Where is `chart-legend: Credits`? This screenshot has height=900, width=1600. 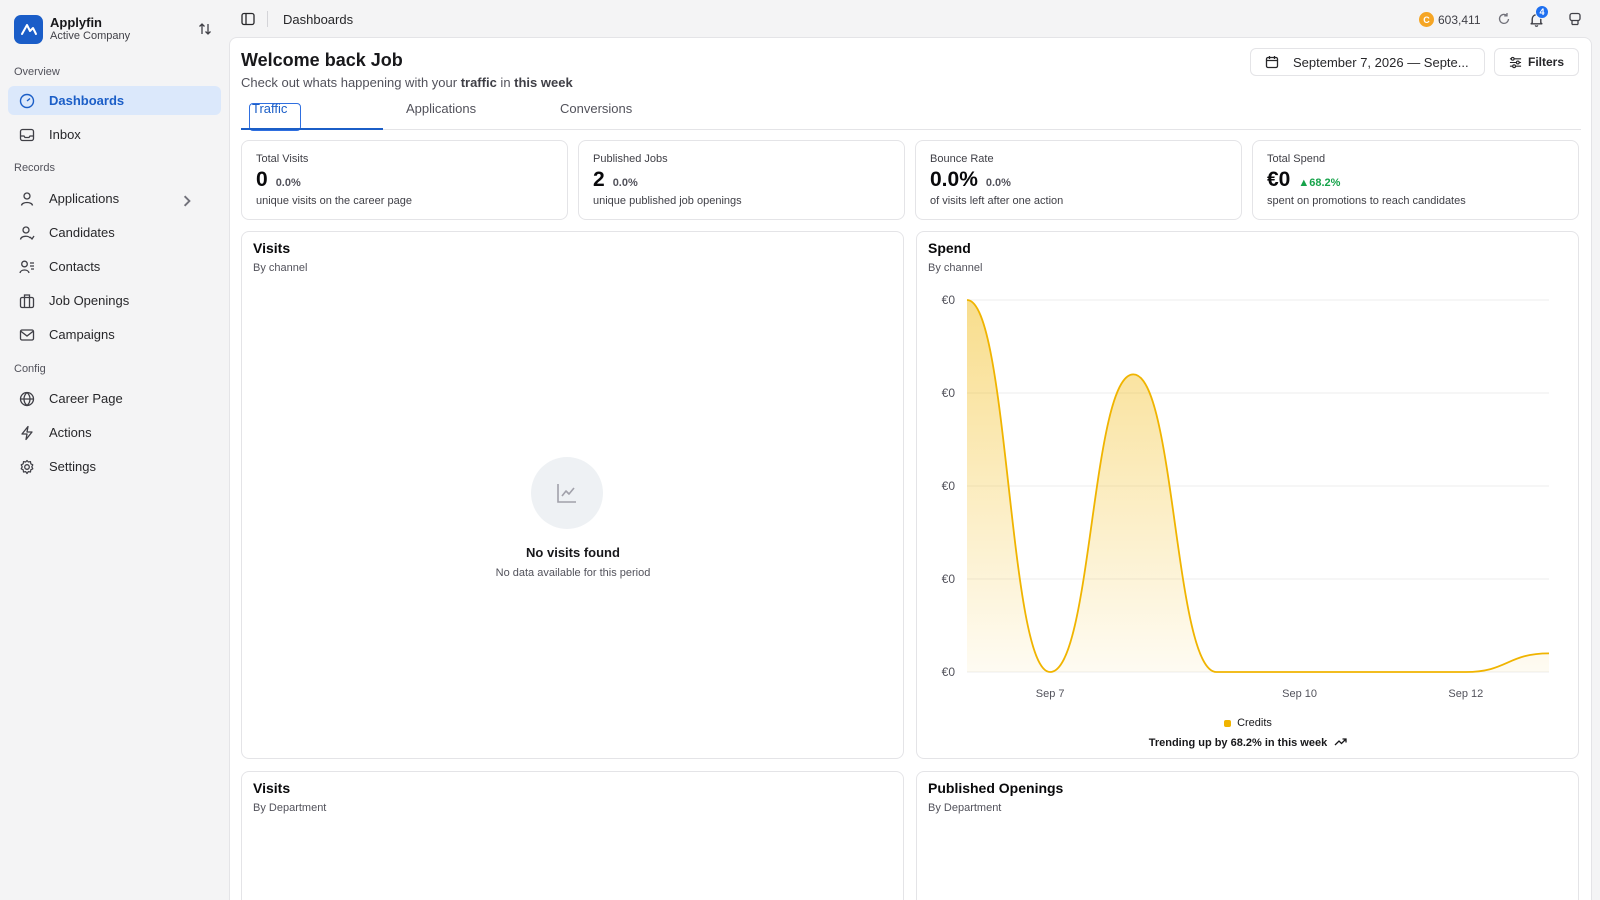
chart-legend: Credits is located at coordinates (1248, 723).